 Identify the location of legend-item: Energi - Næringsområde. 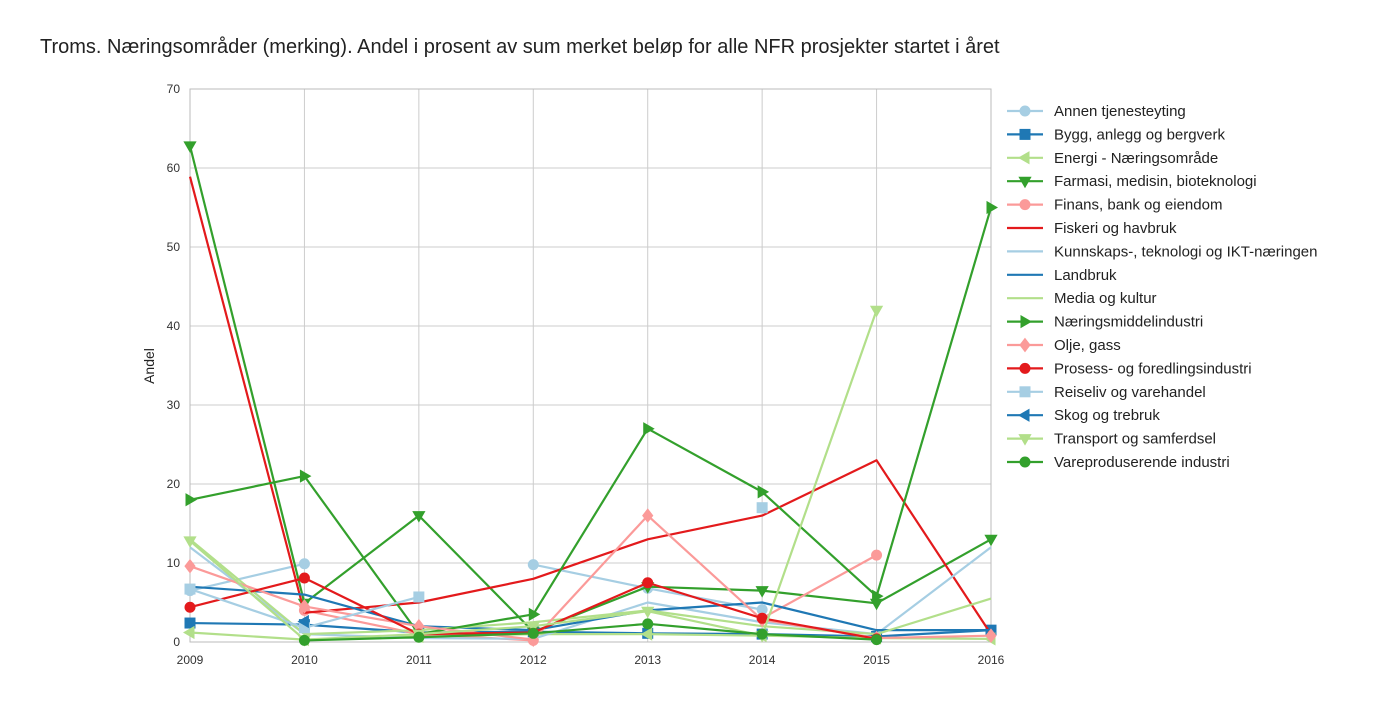
(1112, 158).